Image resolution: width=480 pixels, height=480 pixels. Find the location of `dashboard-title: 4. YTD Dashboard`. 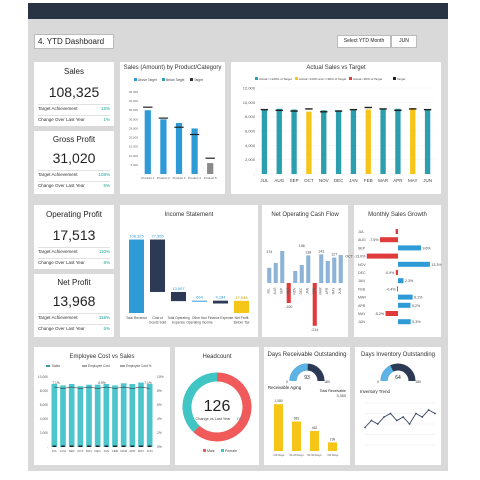

dashboard-title: 4. YTD Dashboard is located at coordinates (74, 41).